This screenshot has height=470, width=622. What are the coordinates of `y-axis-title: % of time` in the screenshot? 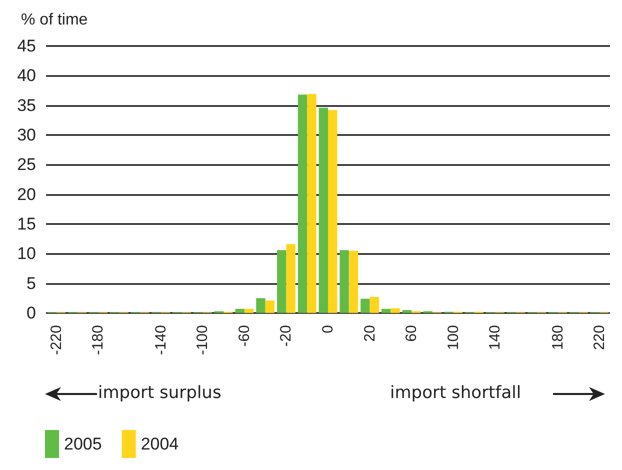 It's located at (54, 20).